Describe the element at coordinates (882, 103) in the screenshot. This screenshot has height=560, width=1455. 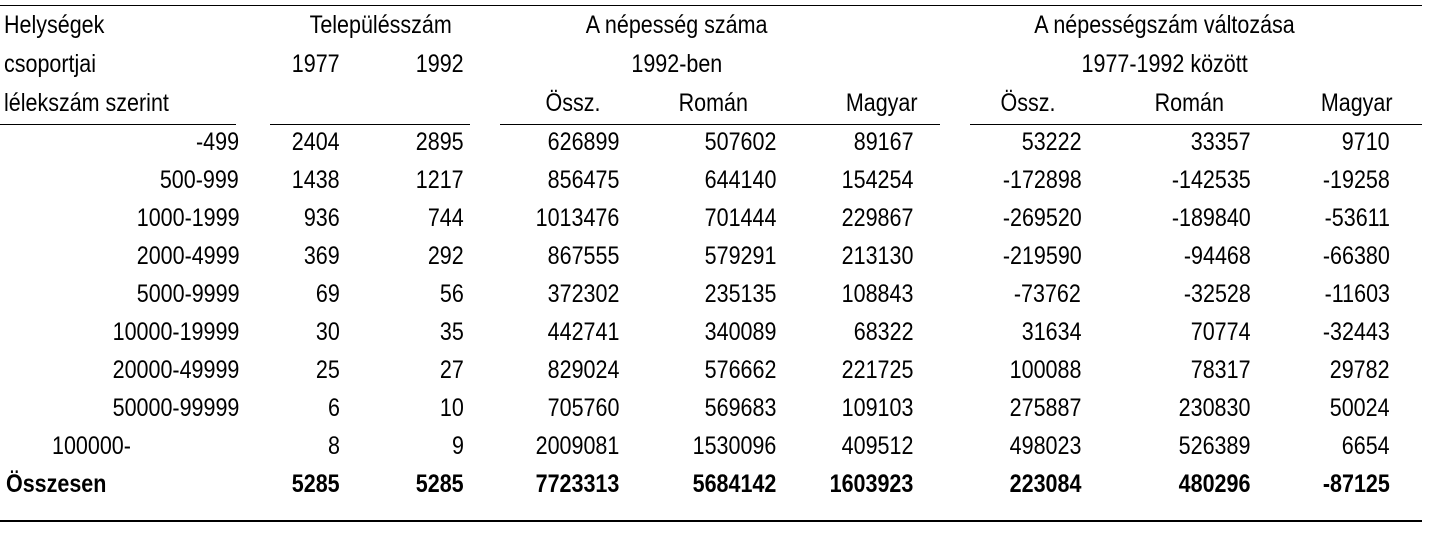
I see `header-pop-magyar: Magyar` at that location.